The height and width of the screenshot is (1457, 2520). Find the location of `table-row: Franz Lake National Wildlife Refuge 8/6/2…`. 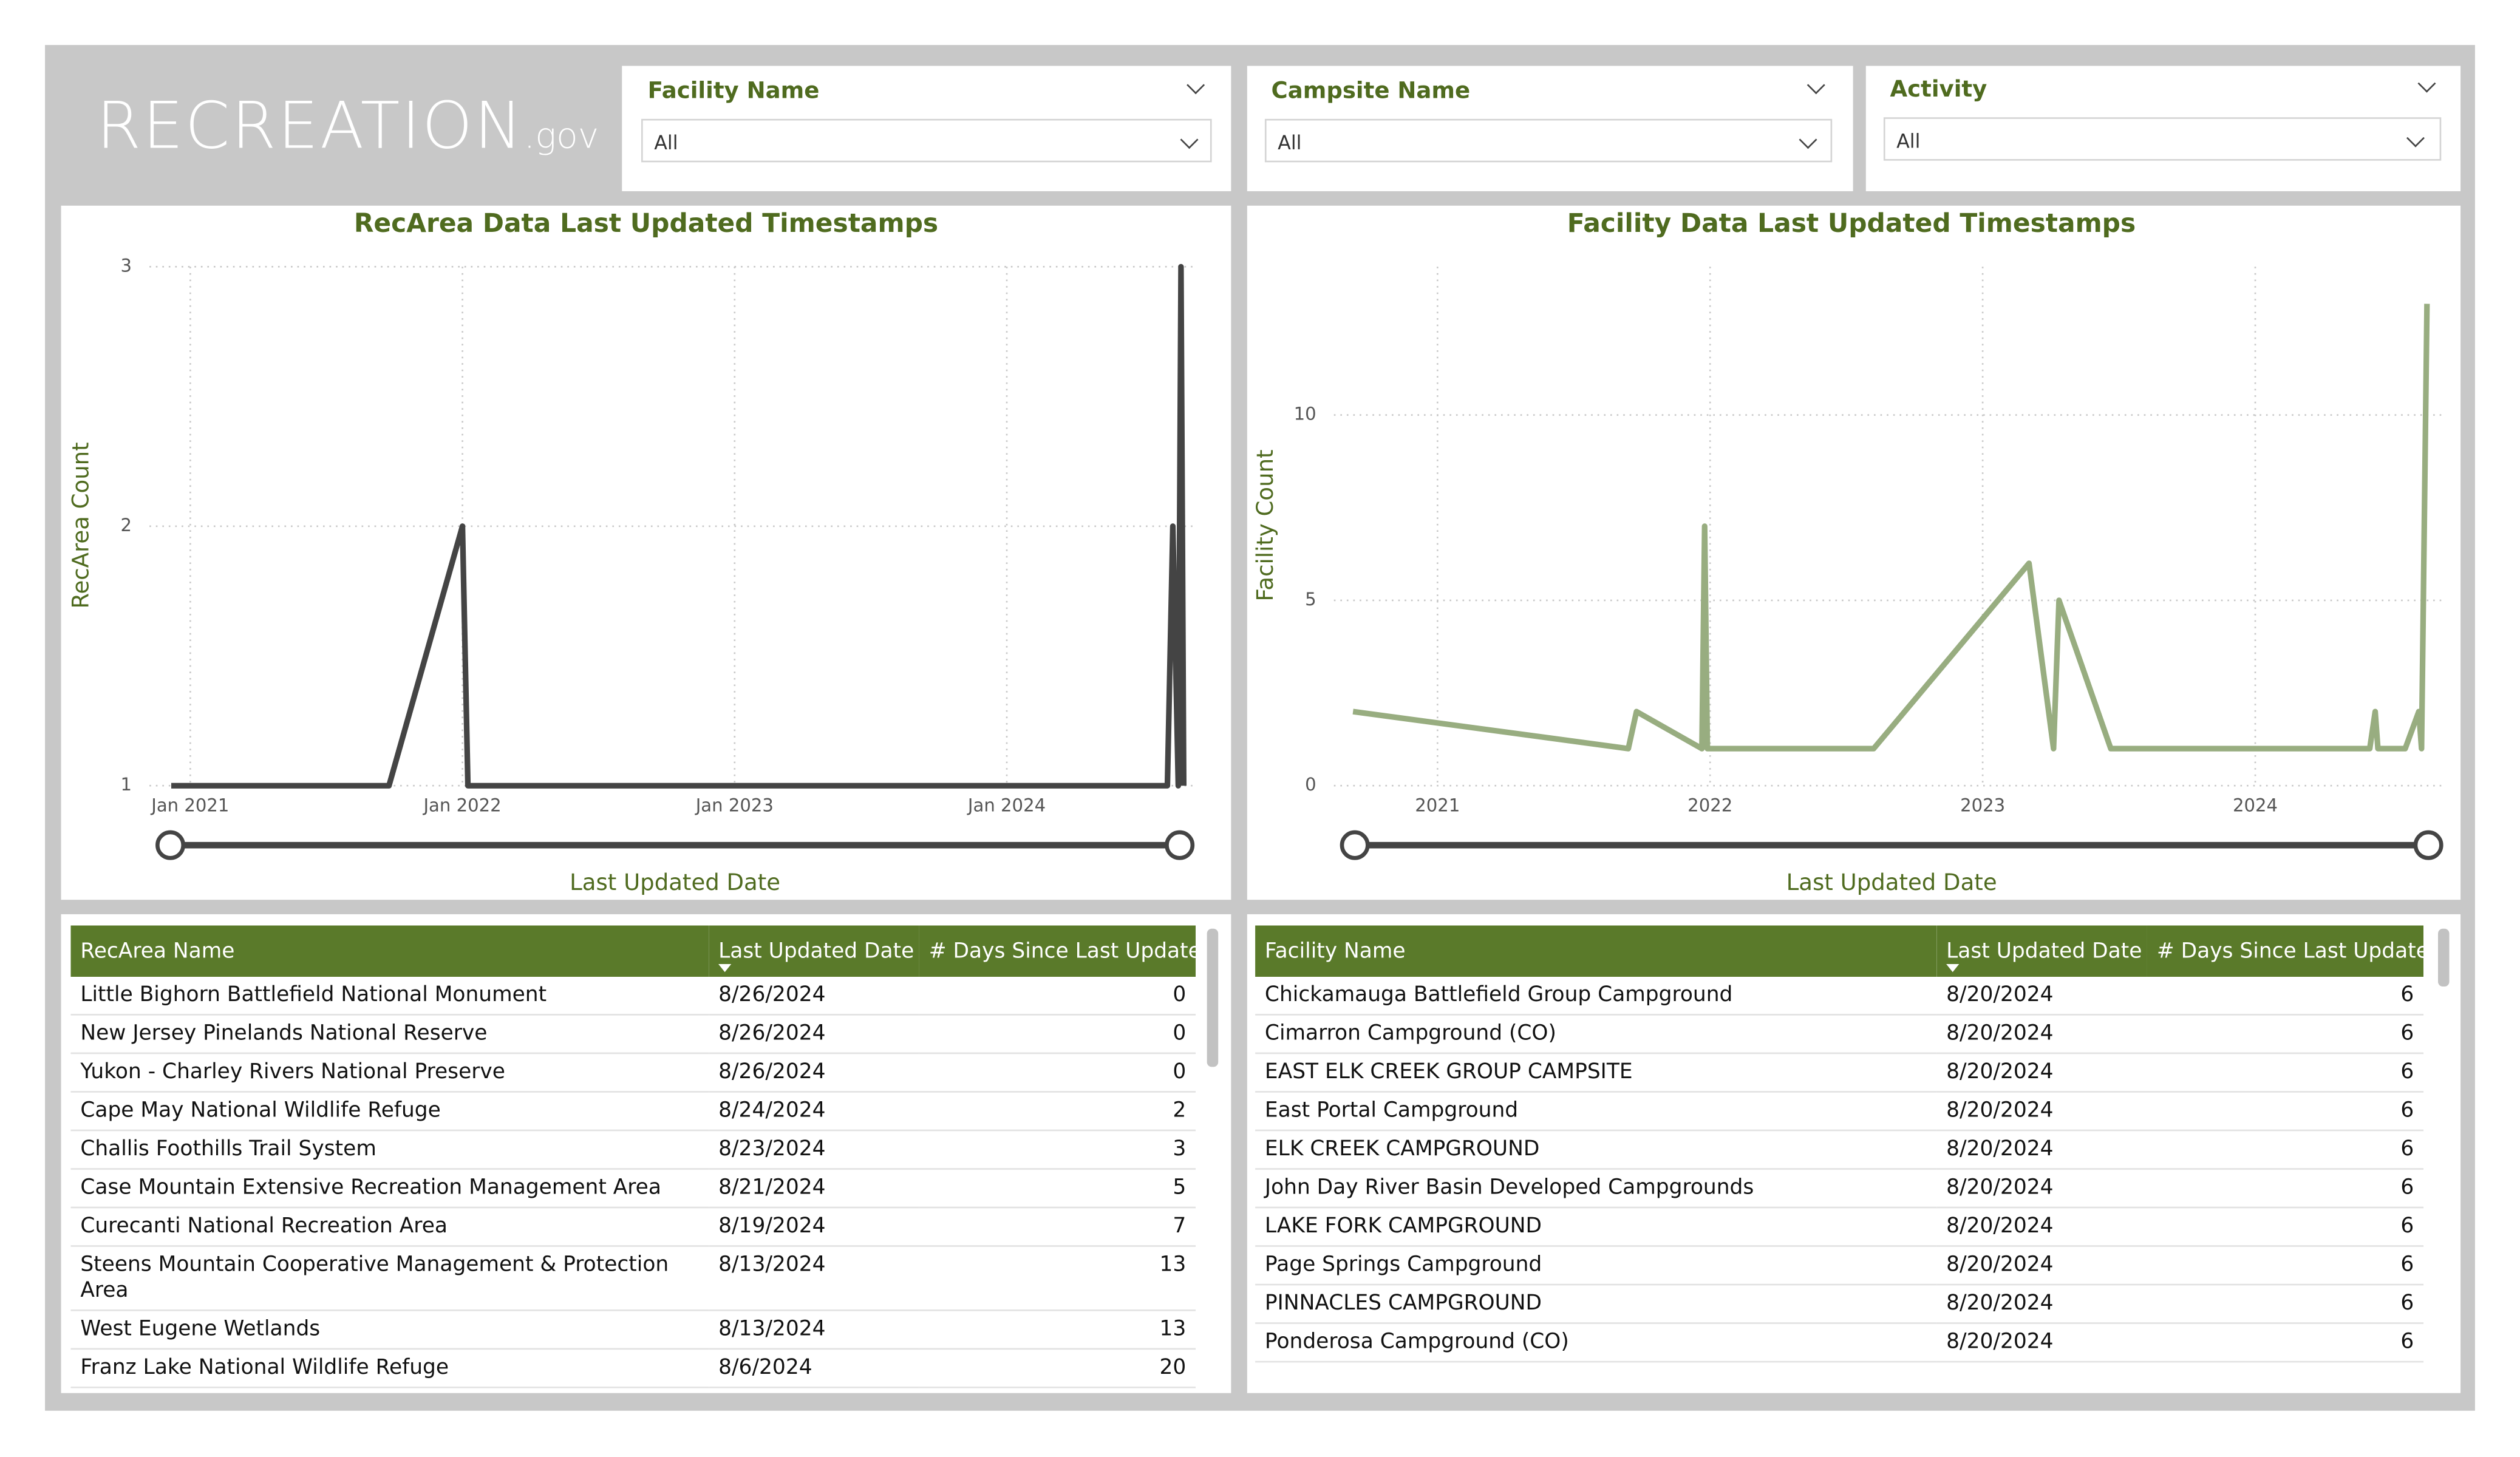

table-row: Franz Lake National Wildlife Refuge 8/6/2… is located at coordinates (633, 1368).